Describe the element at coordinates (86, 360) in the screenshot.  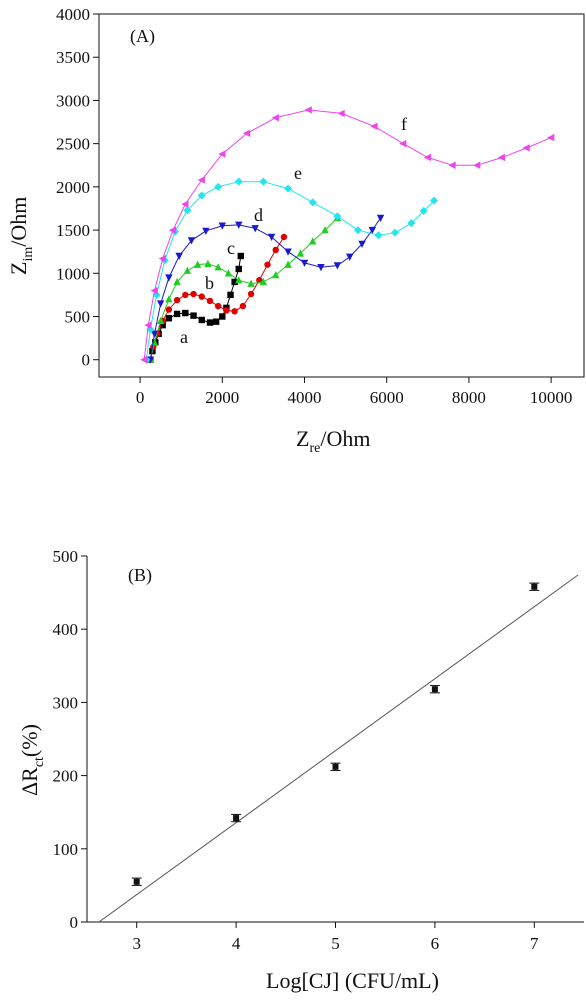
I see `panel-a-y-tick-label: 0` at that location.